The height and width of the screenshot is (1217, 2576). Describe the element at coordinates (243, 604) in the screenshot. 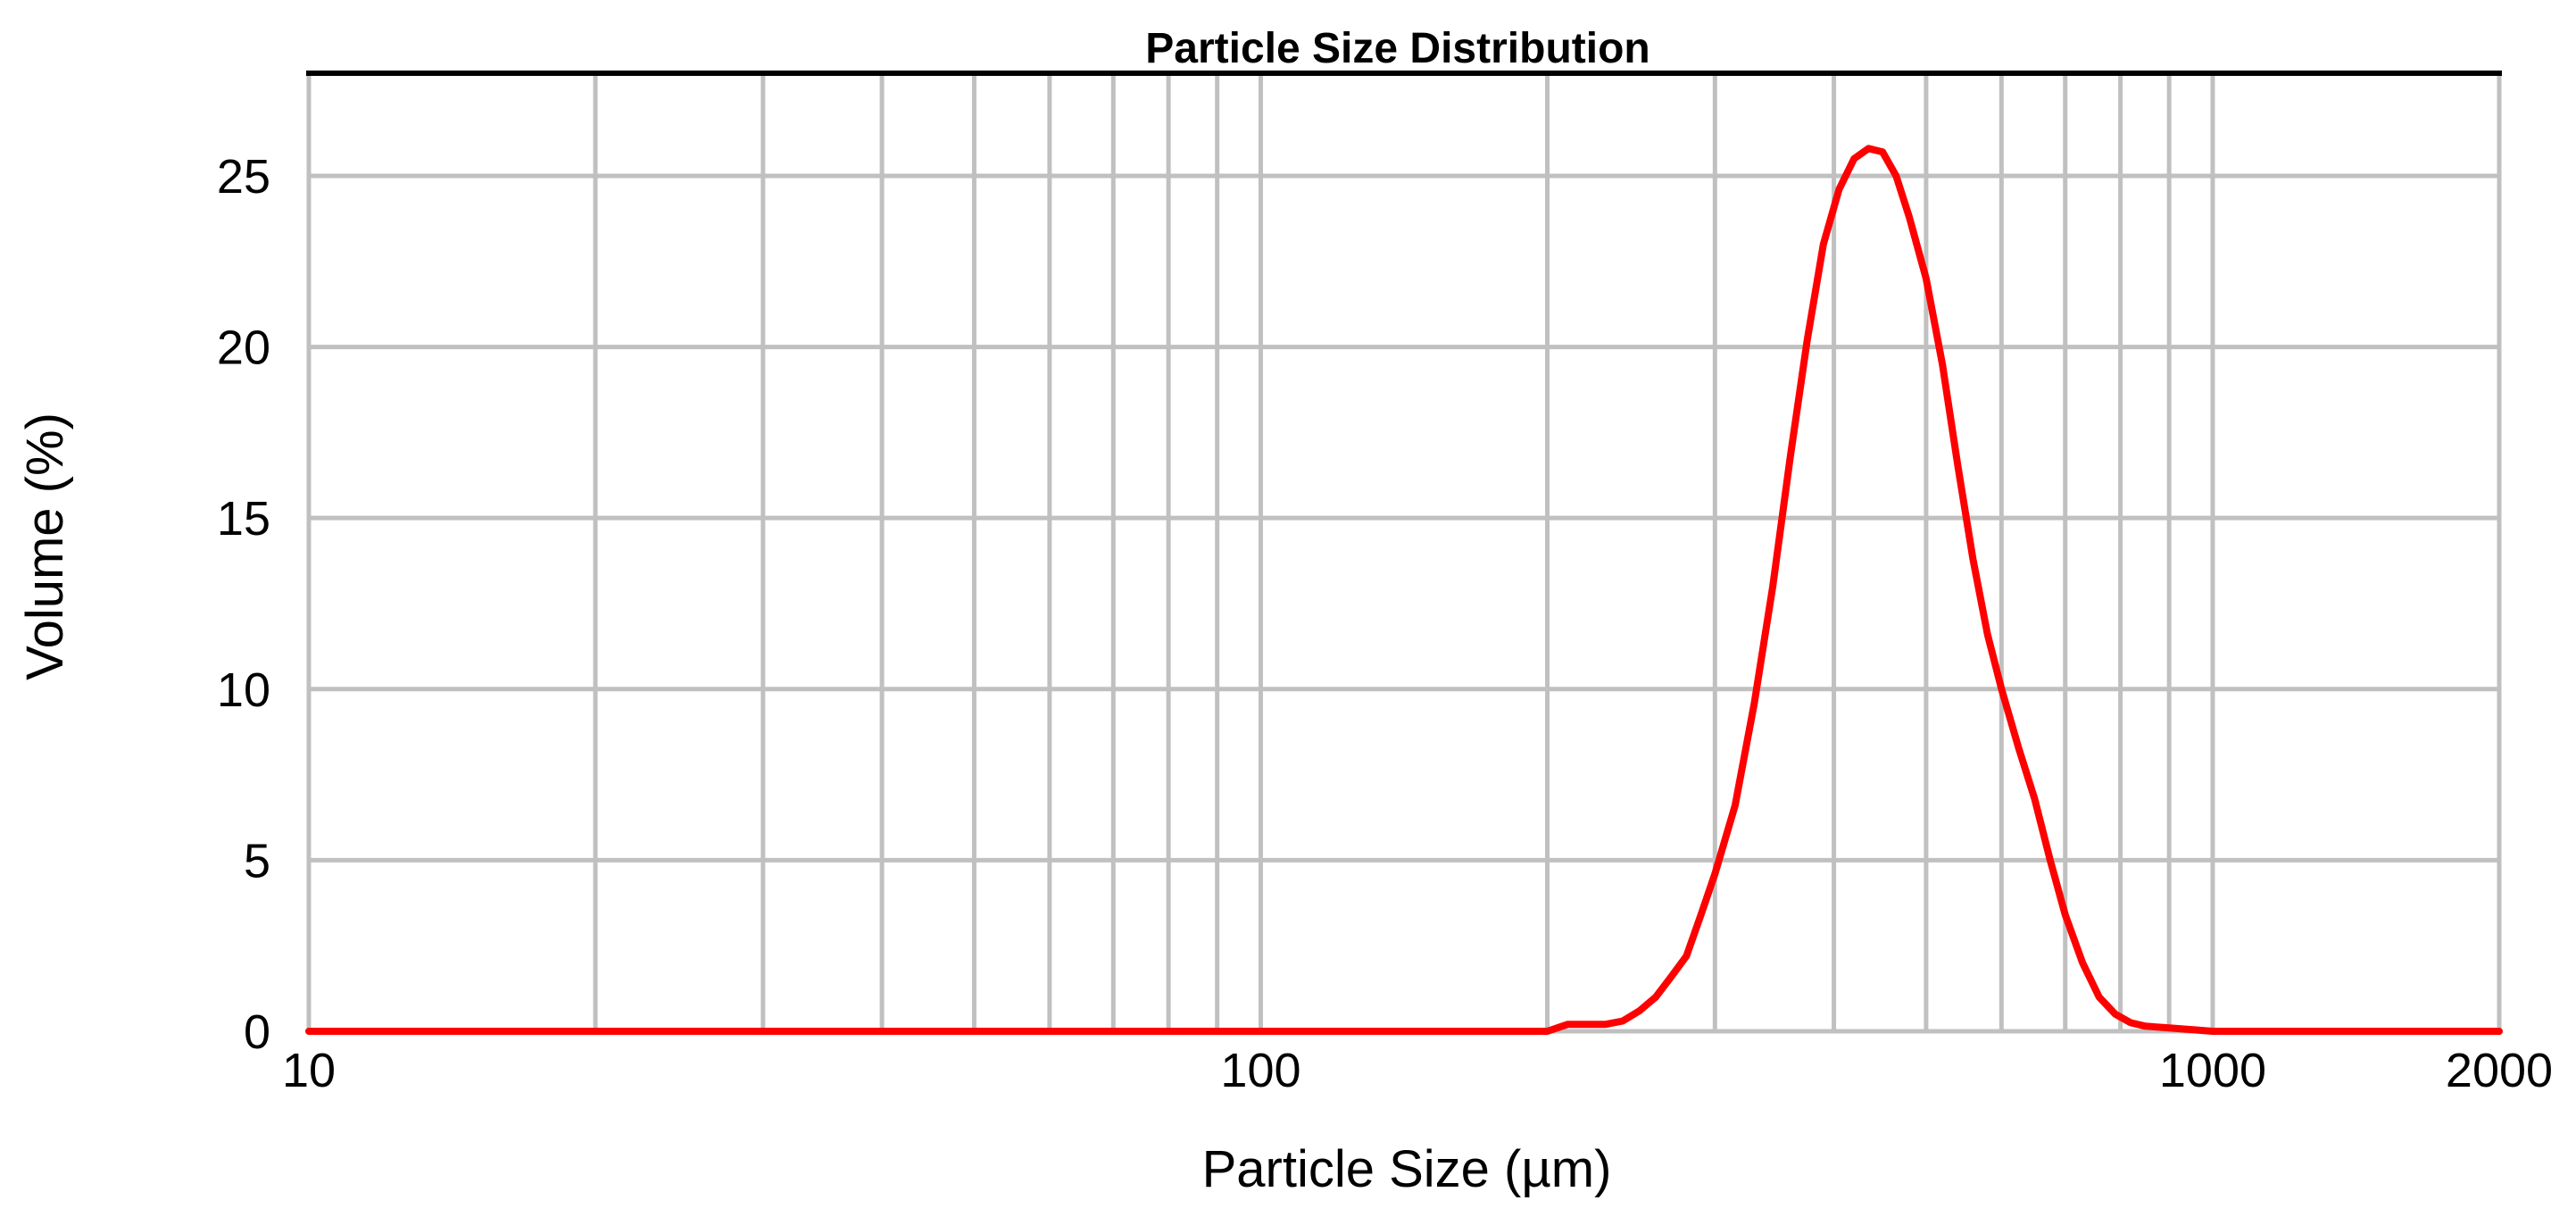

I see `y-tick-labels: 0 5 10 15 20 25` at that location.